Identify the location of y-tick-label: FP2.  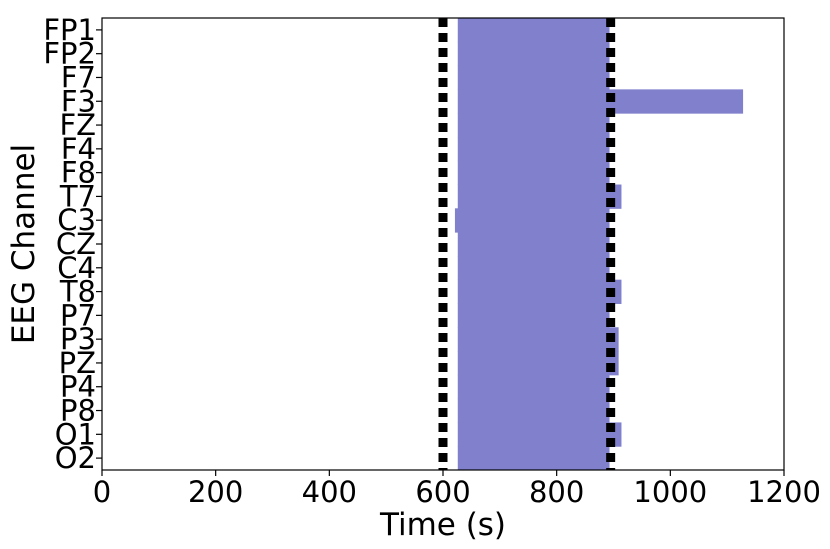
(69, 54).